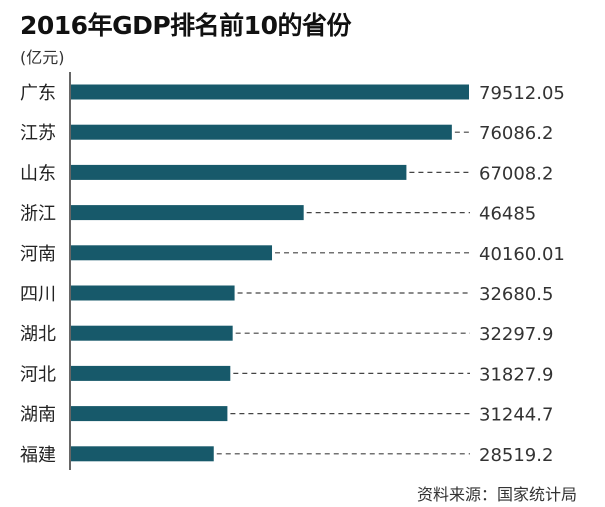  What do you see at coordinates (516, 294) in the screenshot?
I see `value-label: 32680.5` at bounding box center [516, 294].